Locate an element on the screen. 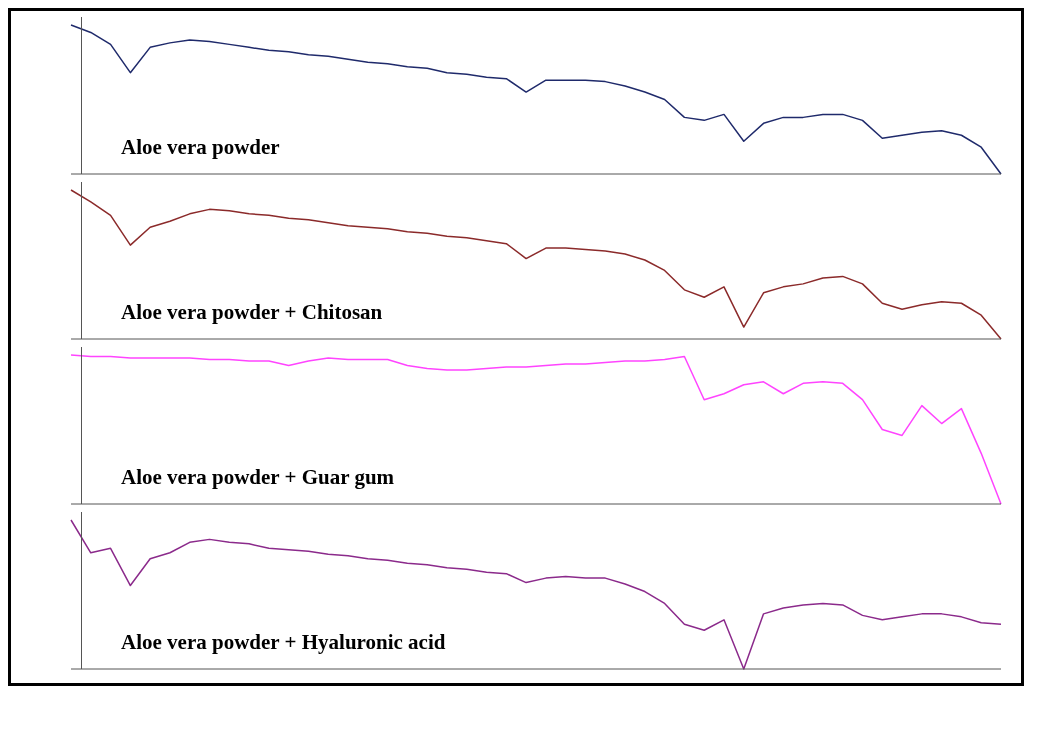 The height and width of the screenshot is (729, 1040). text: Aloe vera powder is located at coordinates (200, 147).